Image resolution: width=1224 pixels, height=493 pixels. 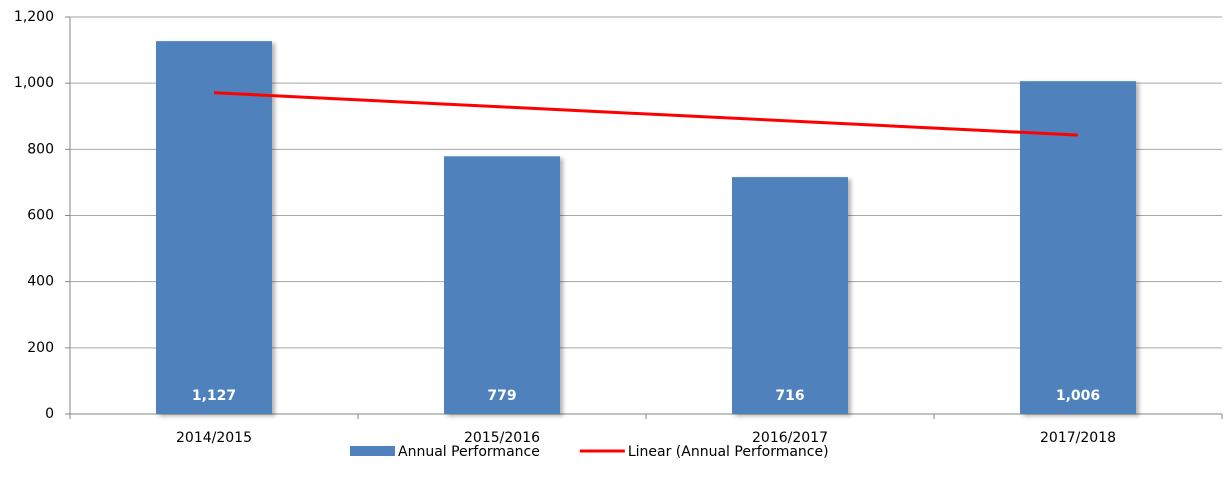 What do you see at coordinates (1078, 438) in the screenshot?
I see `x-tick-label: 2017/2018` at bounding box center [1078, 438].